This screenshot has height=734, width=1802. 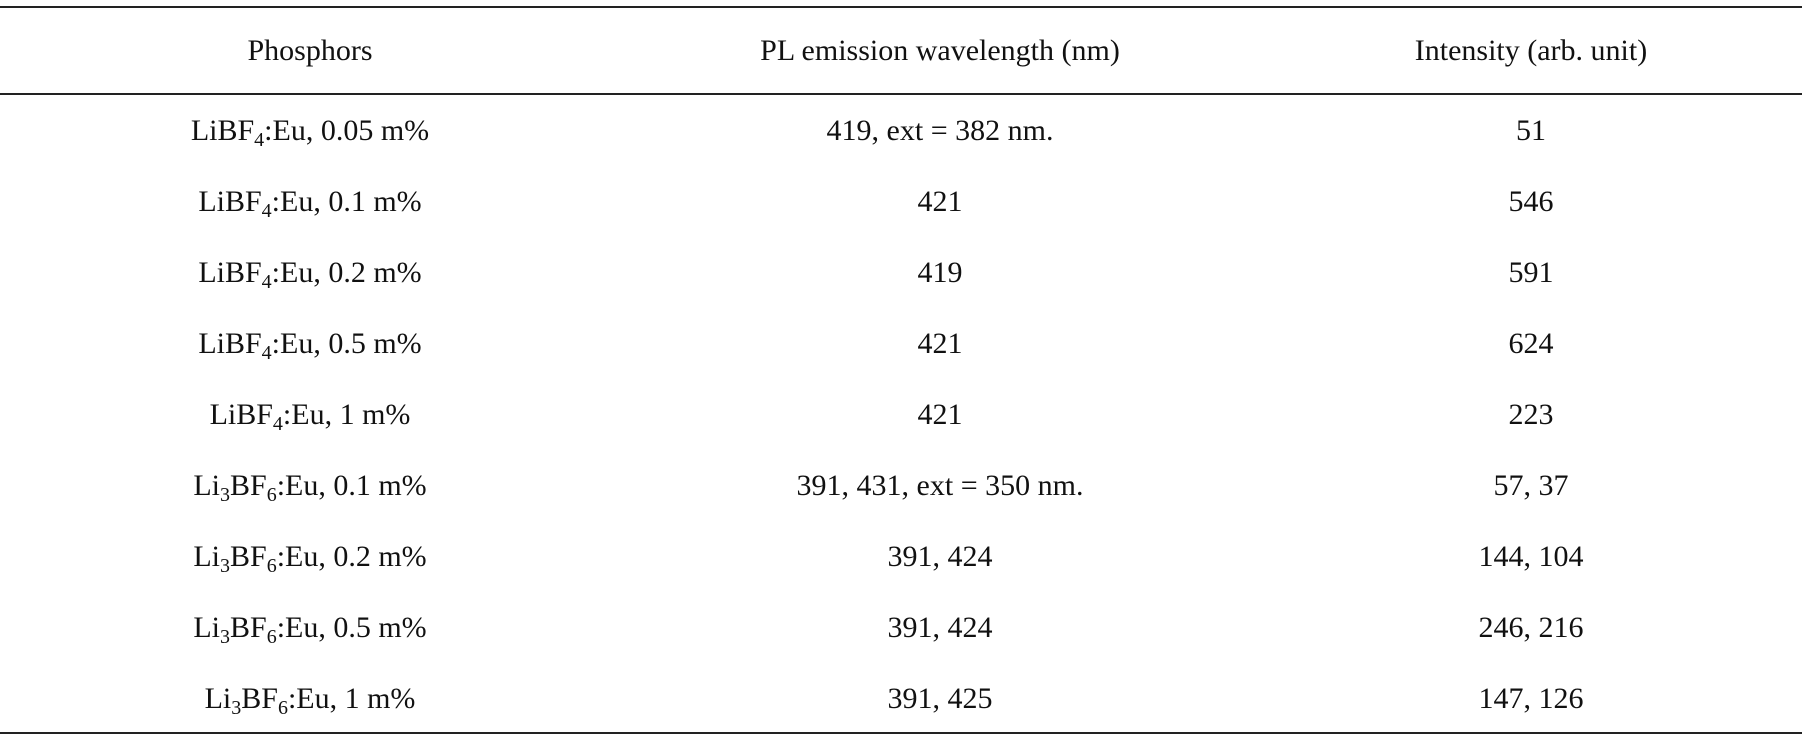 I want to click on phosphor-formula: Li3BF6:Eu, 0.2 m%, so click(x=310, y=558).